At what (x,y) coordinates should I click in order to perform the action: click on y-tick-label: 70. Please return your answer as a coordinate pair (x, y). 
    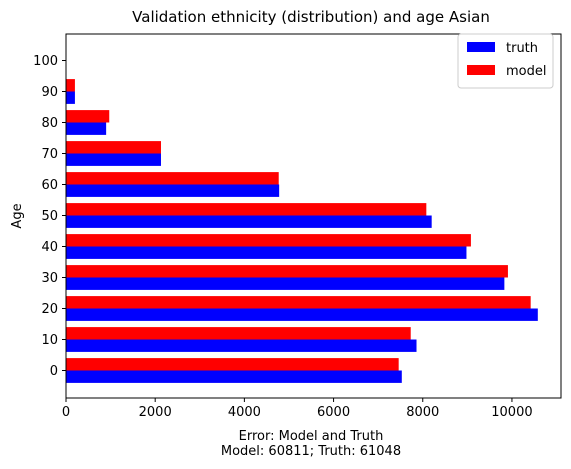
    Looking at the image, I should click on (49, 154).